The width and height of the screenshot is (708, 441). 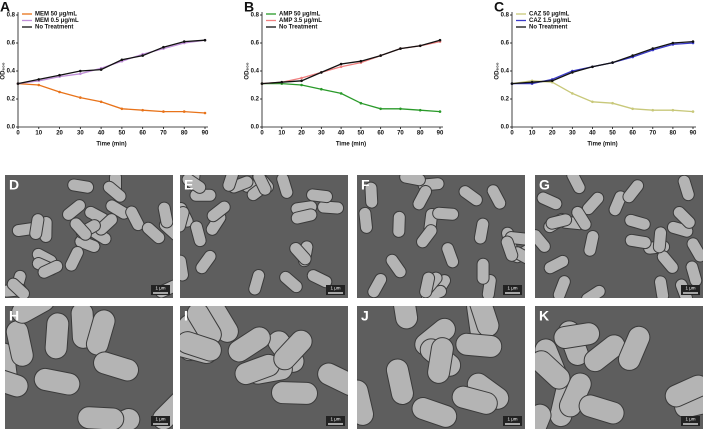 What do you see at coordinates (14, 316) in the screenshot?
I see `panel-label: H` at bounding box center [14, 316].